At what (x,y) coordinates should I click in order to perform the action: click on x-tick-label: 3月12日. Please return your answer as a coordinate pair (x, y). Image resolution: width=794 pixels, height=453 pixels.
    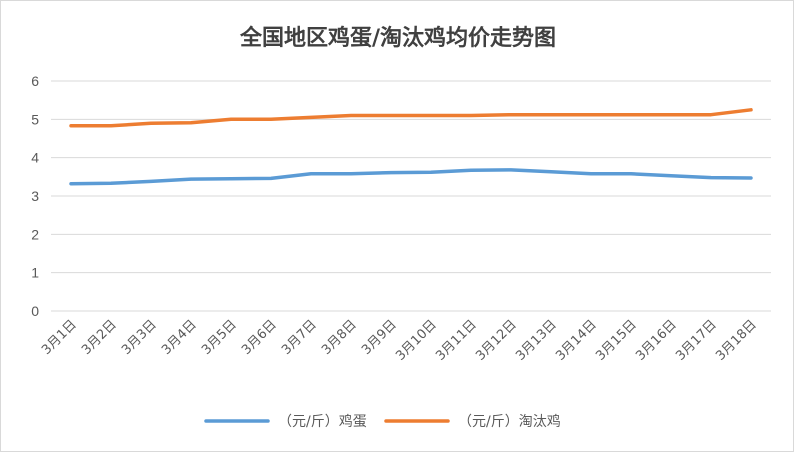
    Looking at the image, I should click on (496, 340).